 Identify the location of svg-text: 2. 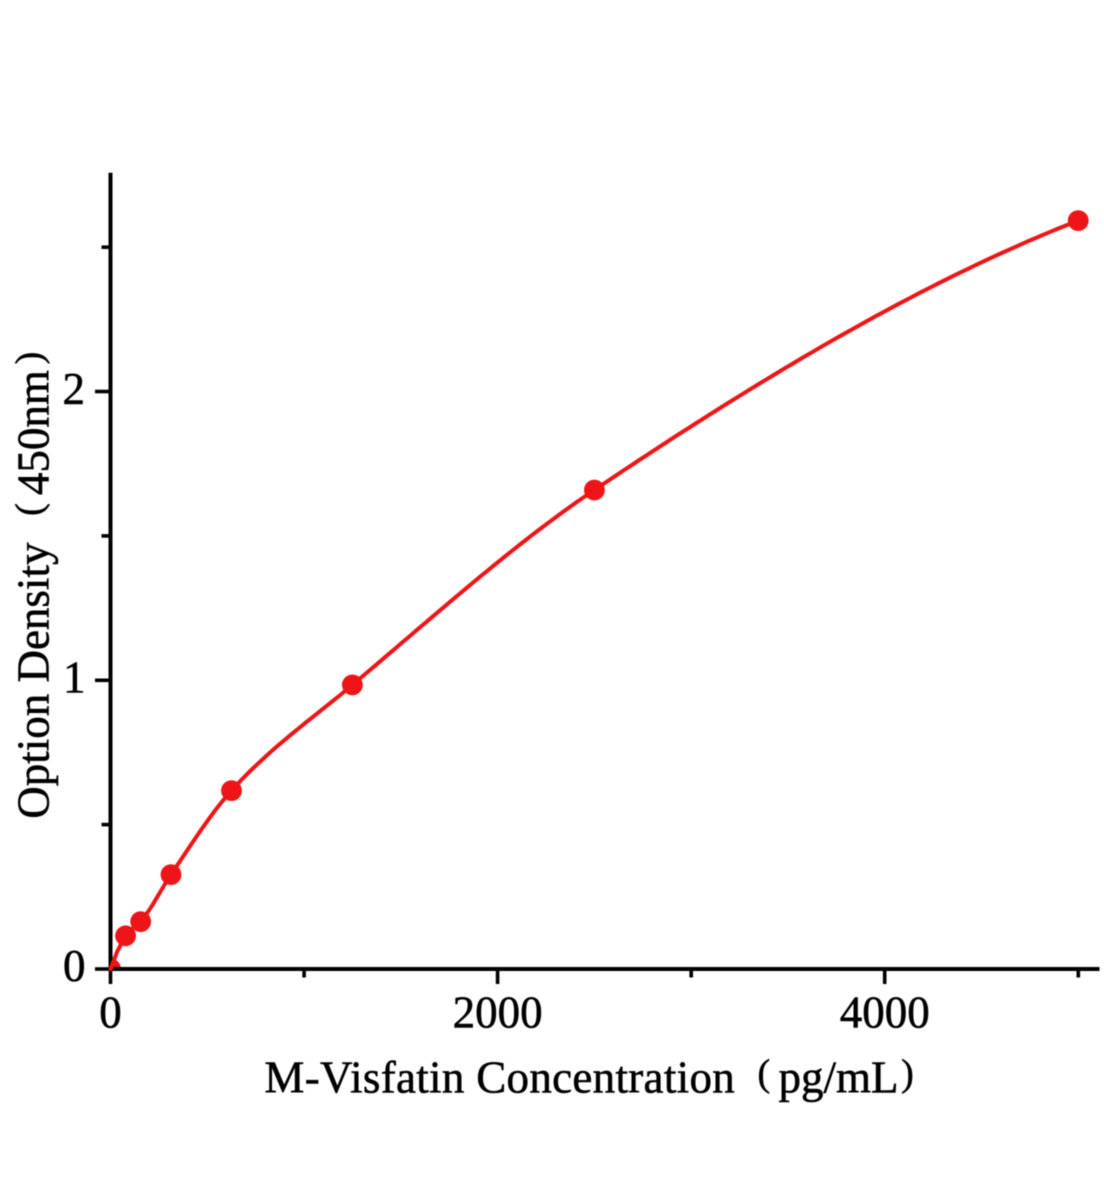
(74, 389).